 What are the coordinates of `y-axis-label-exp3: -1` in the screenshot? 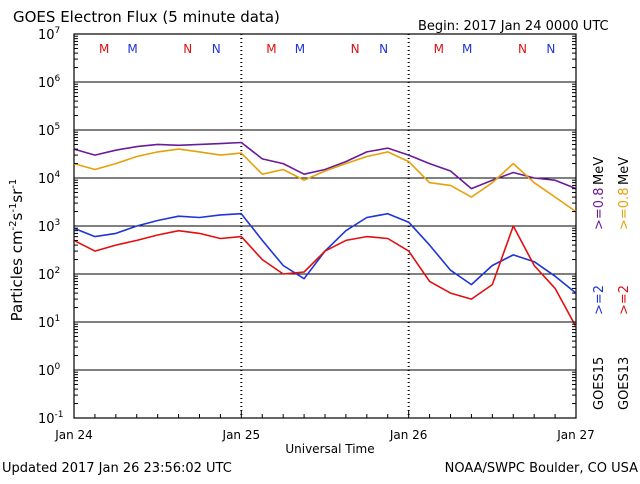 It's located at (13, 184).